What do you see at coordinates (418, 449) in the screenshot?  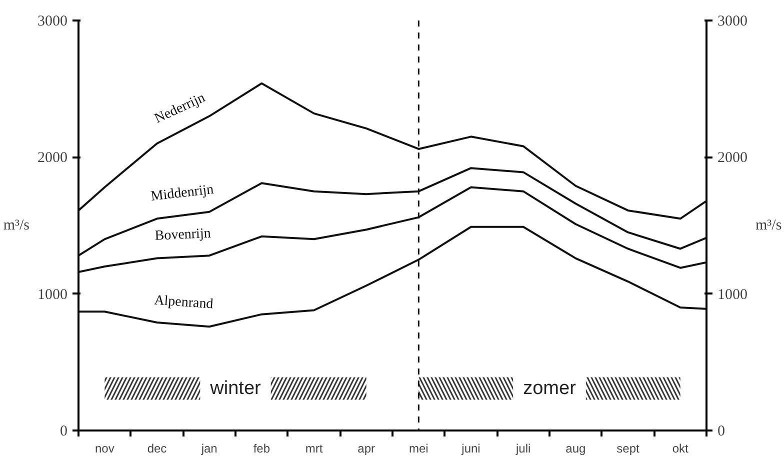 I see `x-tick-label: mei` at bounding box center [418, 449].